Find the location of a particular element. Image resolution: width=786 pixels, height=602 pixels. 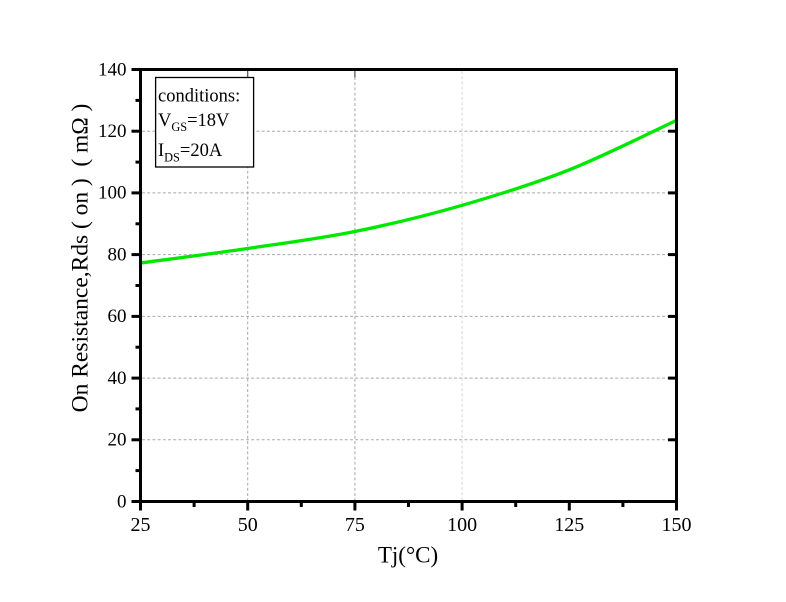

svg-text: 25 is located at coordinates (141, 525).